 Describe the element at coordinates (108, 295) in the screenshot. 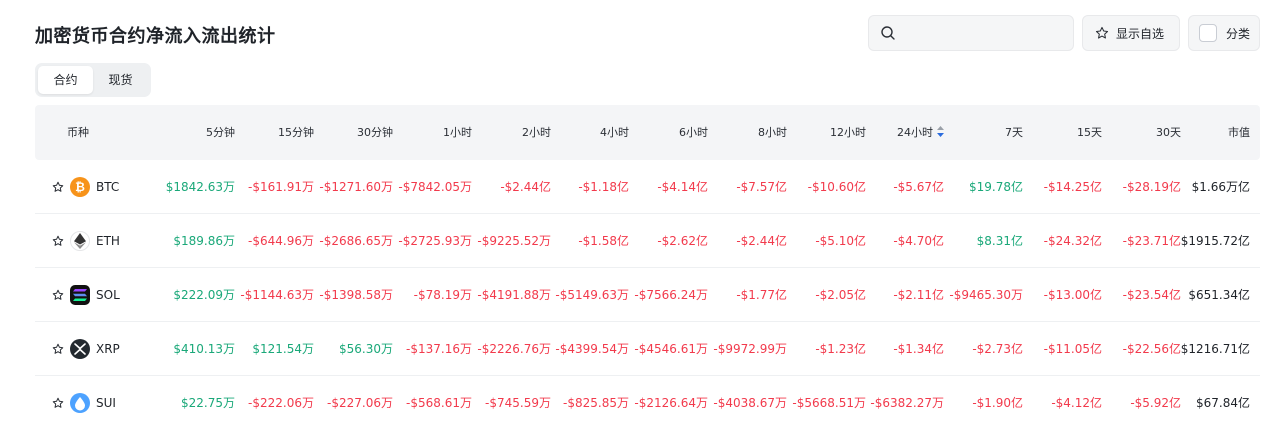

I see `coin-symbol: SOL` at that location.